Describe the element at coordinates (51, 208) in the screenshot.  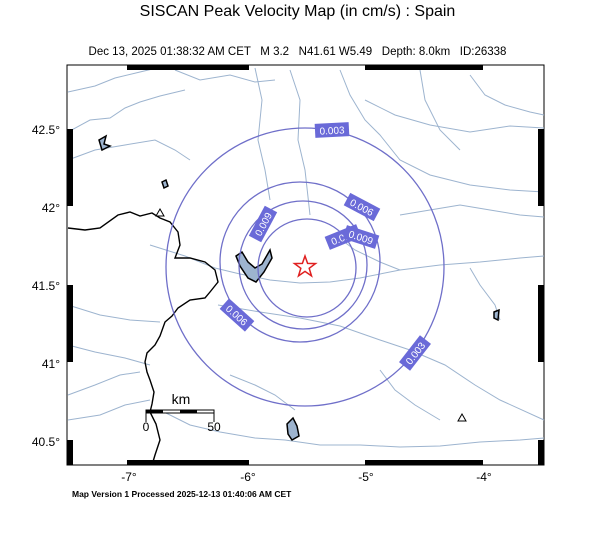
I see `lat-label: 42°` at that location.